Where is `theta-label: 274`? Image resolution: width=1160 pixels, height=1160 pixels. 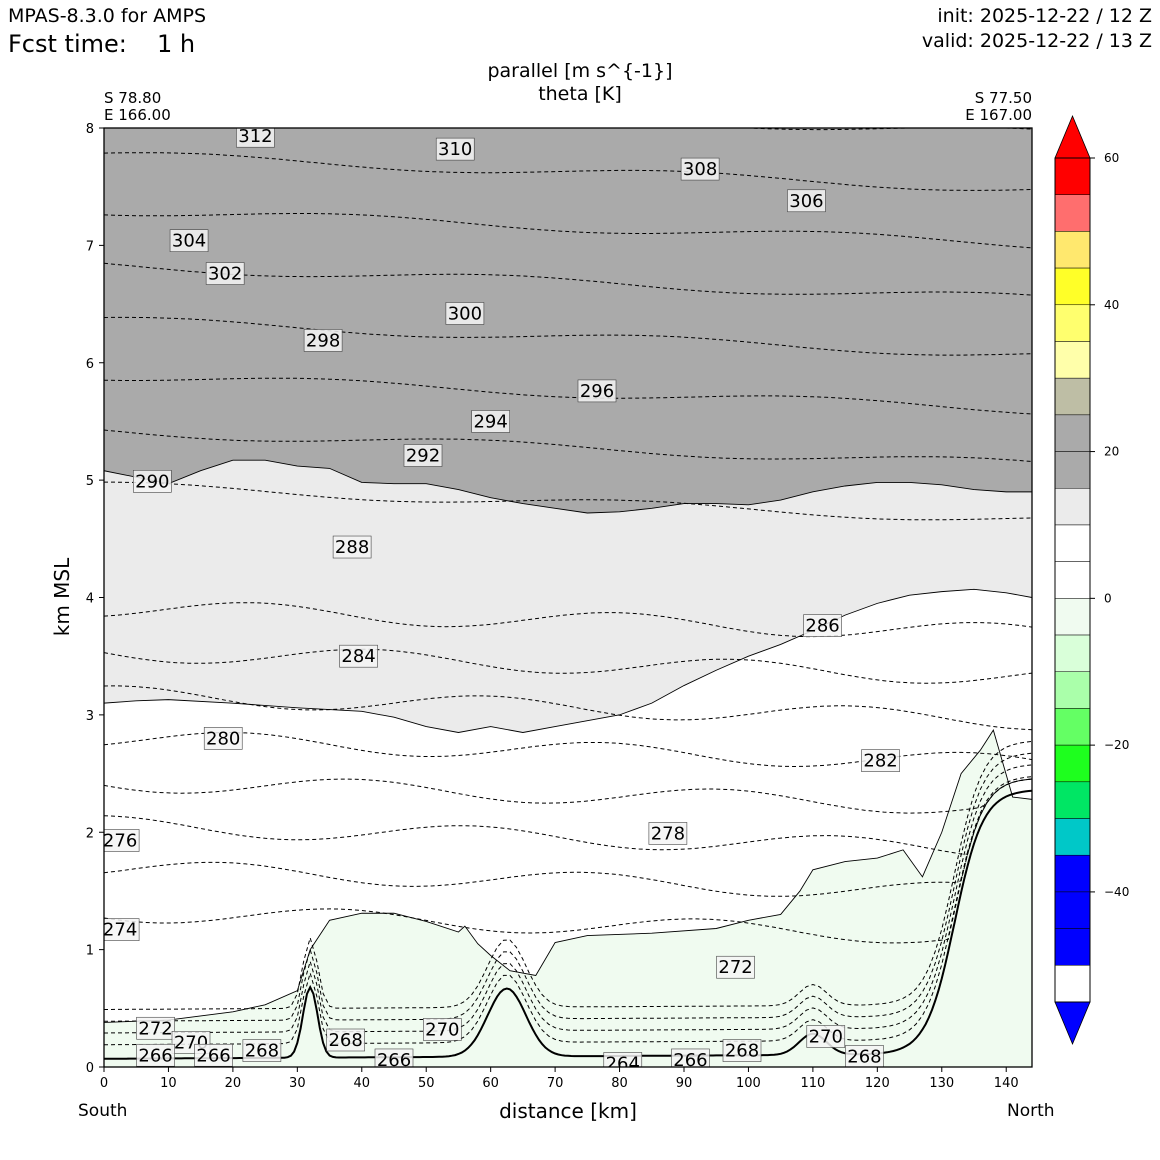
theta-label: 274 is located at coordinates (121, 929).